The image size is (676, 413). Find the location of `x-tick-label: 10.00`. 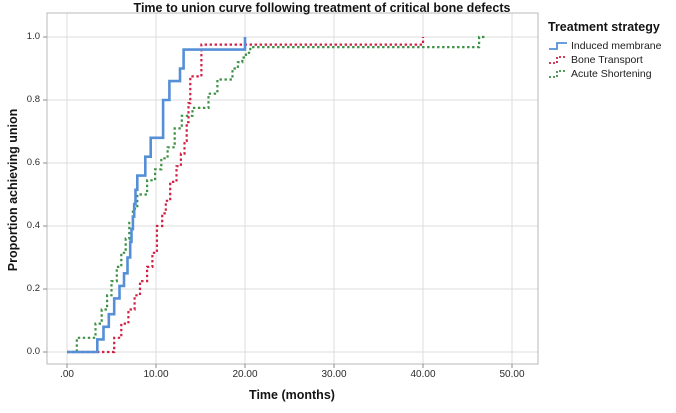

x-tick-label: 10.00 is located at coordinates (156, 374).